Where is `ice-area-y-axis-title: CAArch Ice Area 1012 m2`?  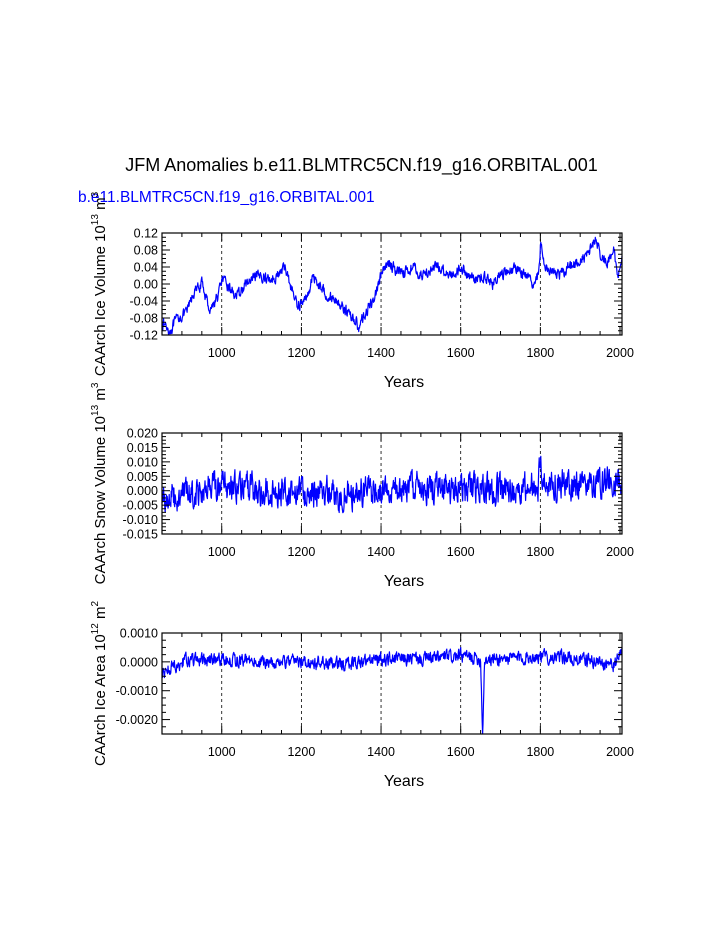 ice-area-y-axis-title: CAArch Ice Area 1012 m2 is located at coordinates (99, 684).